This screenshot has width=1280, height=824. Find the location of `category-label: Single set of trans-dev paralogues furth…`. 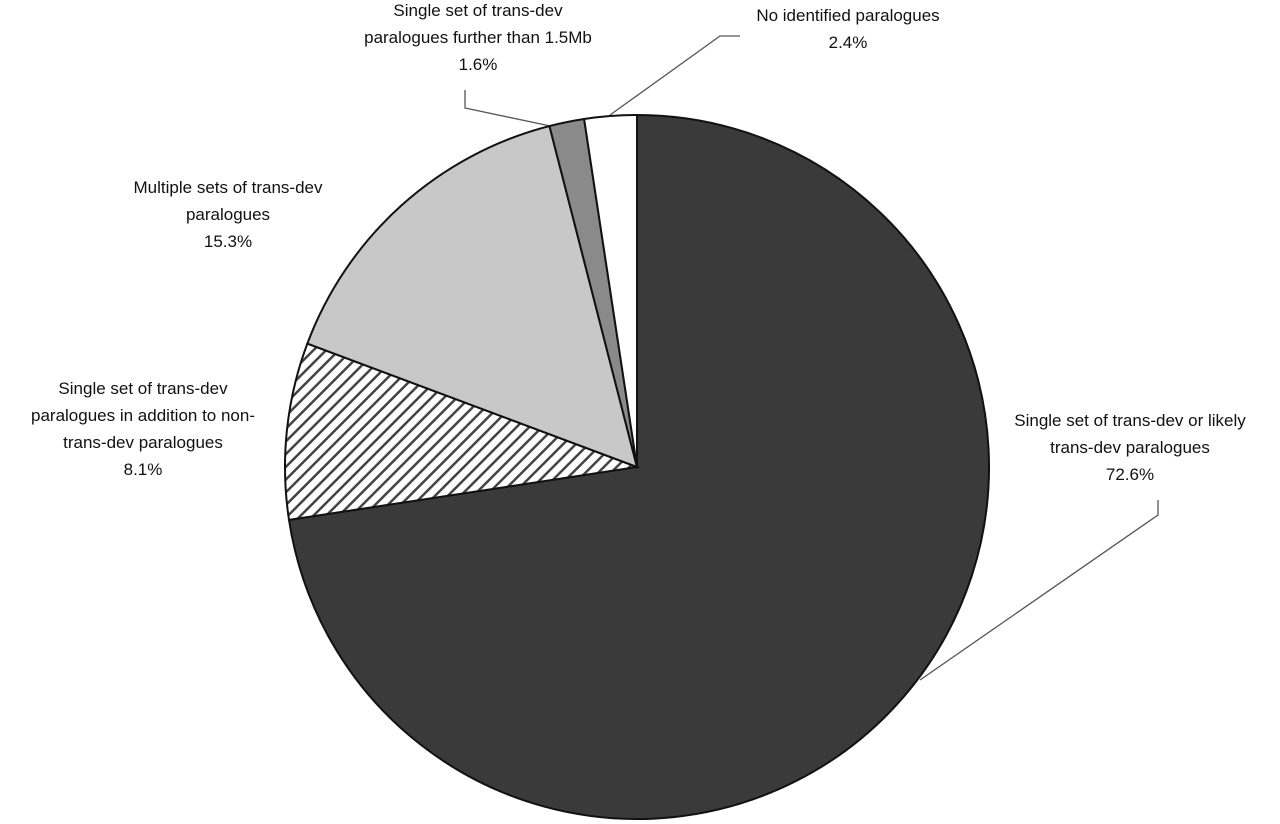

category-label: Single set of trans-dev paralogues furth… is located at coordinates (478, 24).